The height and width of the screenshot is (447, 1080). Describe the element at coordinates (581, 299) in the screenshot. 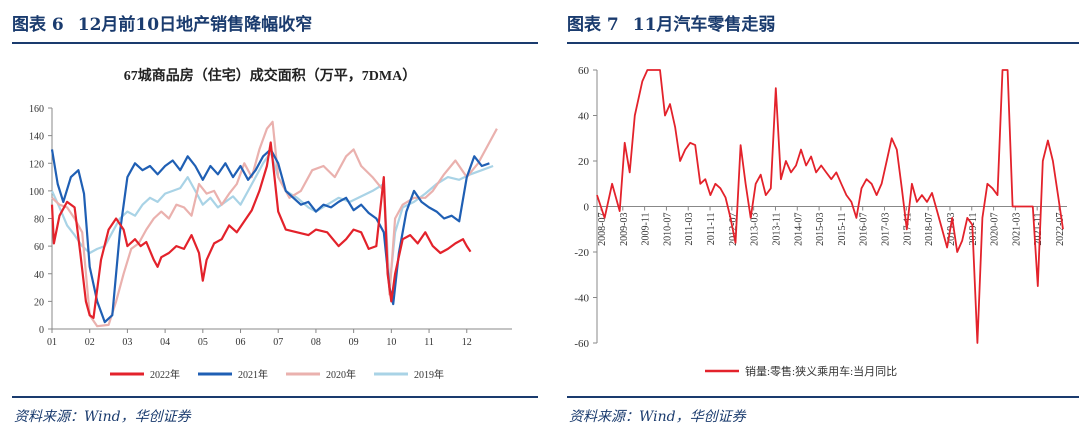

I see `y-tick-label: -40` at that location.